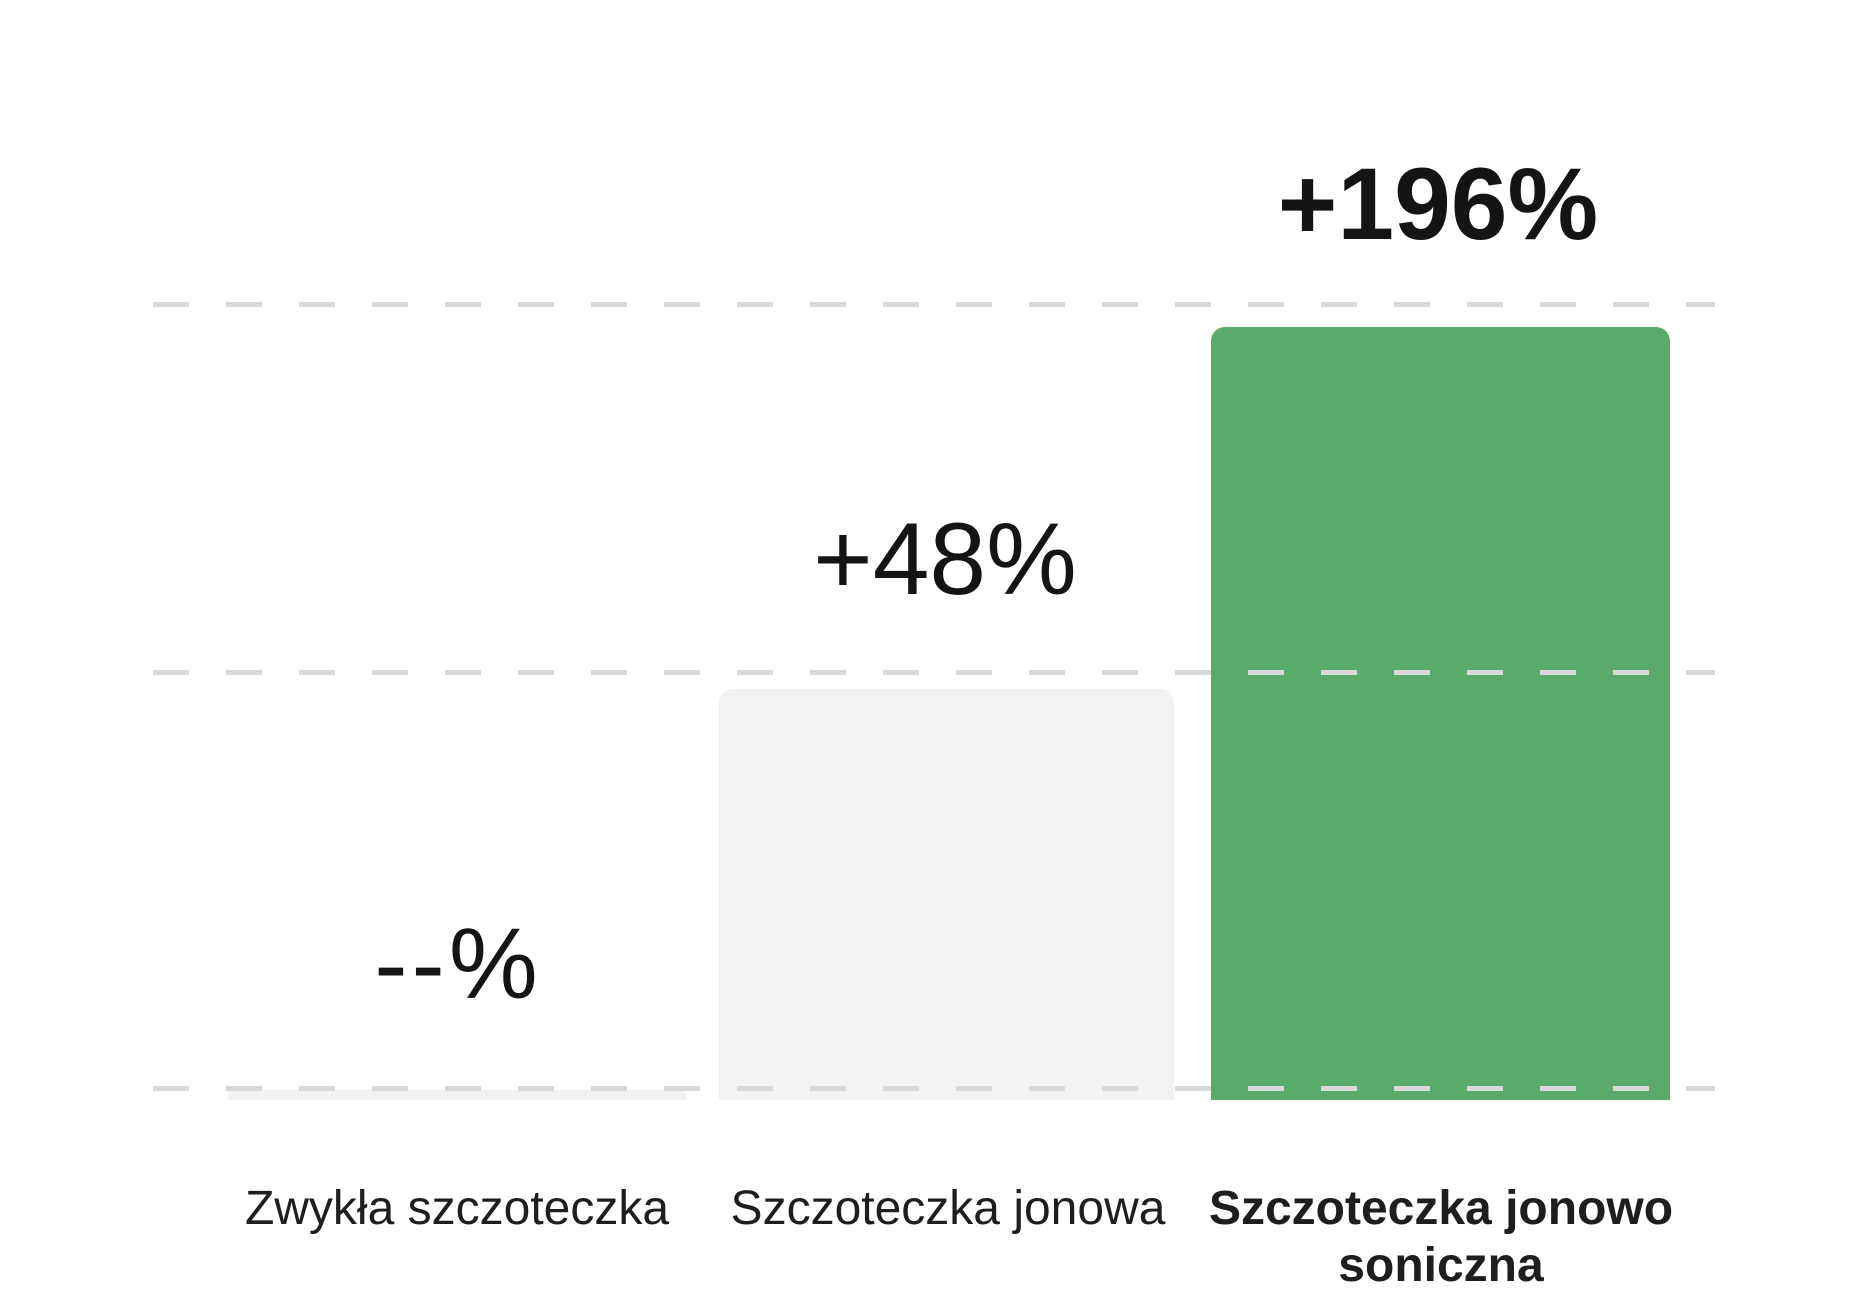 The width and height of the screenshot is (1871, 1300). Describe the element at coordinates (946, 894) in the screenshot. I see `bar-szczoteczka-jonowa` at that location.